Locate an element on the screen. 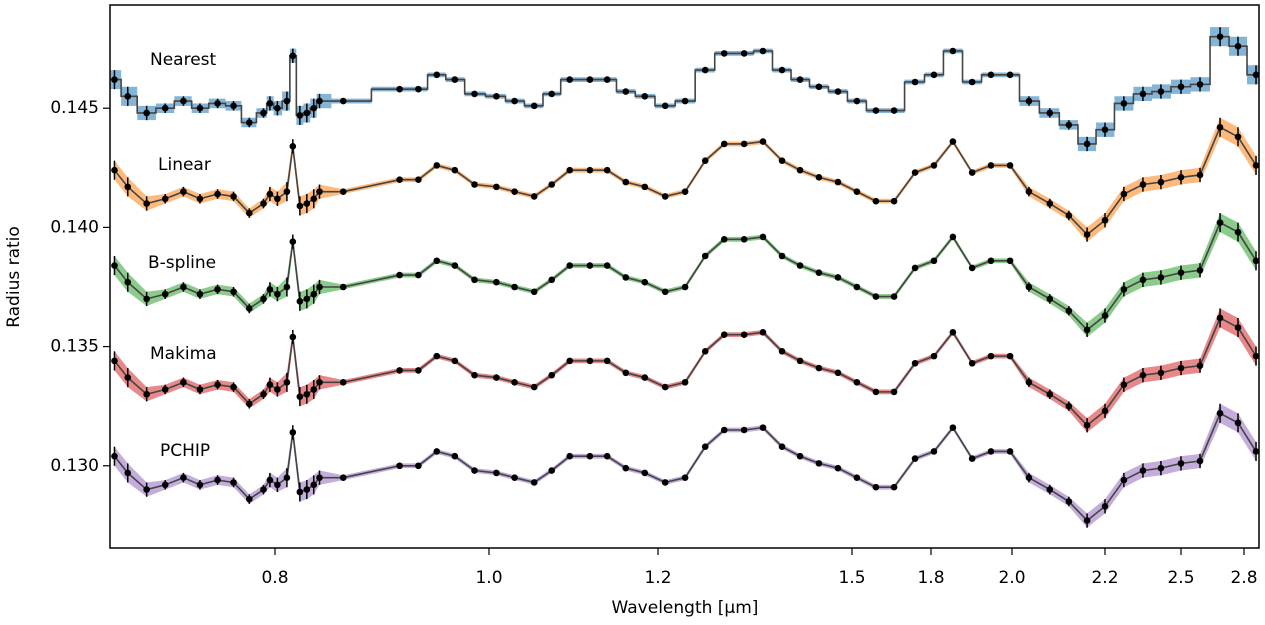 The height and width of the screenshot is (625, 1265). x-tick-label: 1.5 is located at coordinates (851, 578).